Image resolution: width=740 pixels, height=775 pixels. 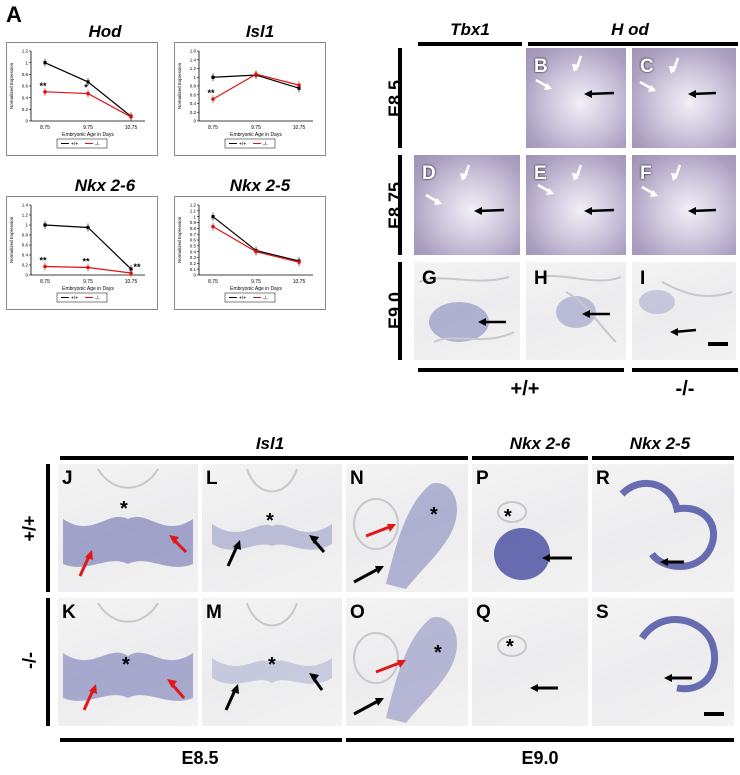 I want to click on panel-c-image: C, so click(x=684, y=98).